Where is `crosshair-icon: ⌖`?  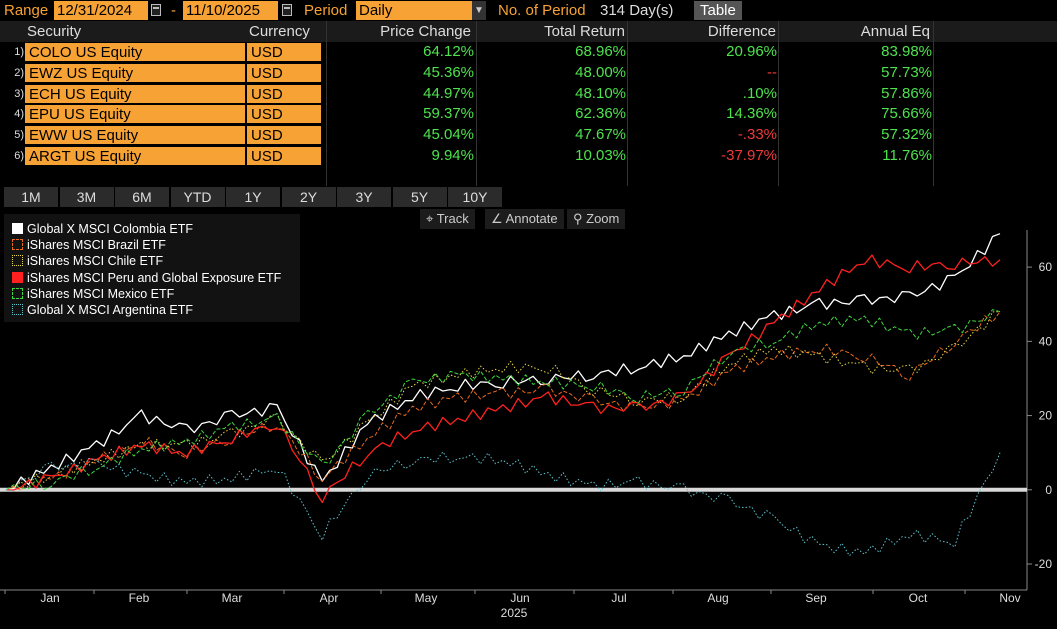 crosshair-icon: ⌖ is located at coordinates (431, 218).